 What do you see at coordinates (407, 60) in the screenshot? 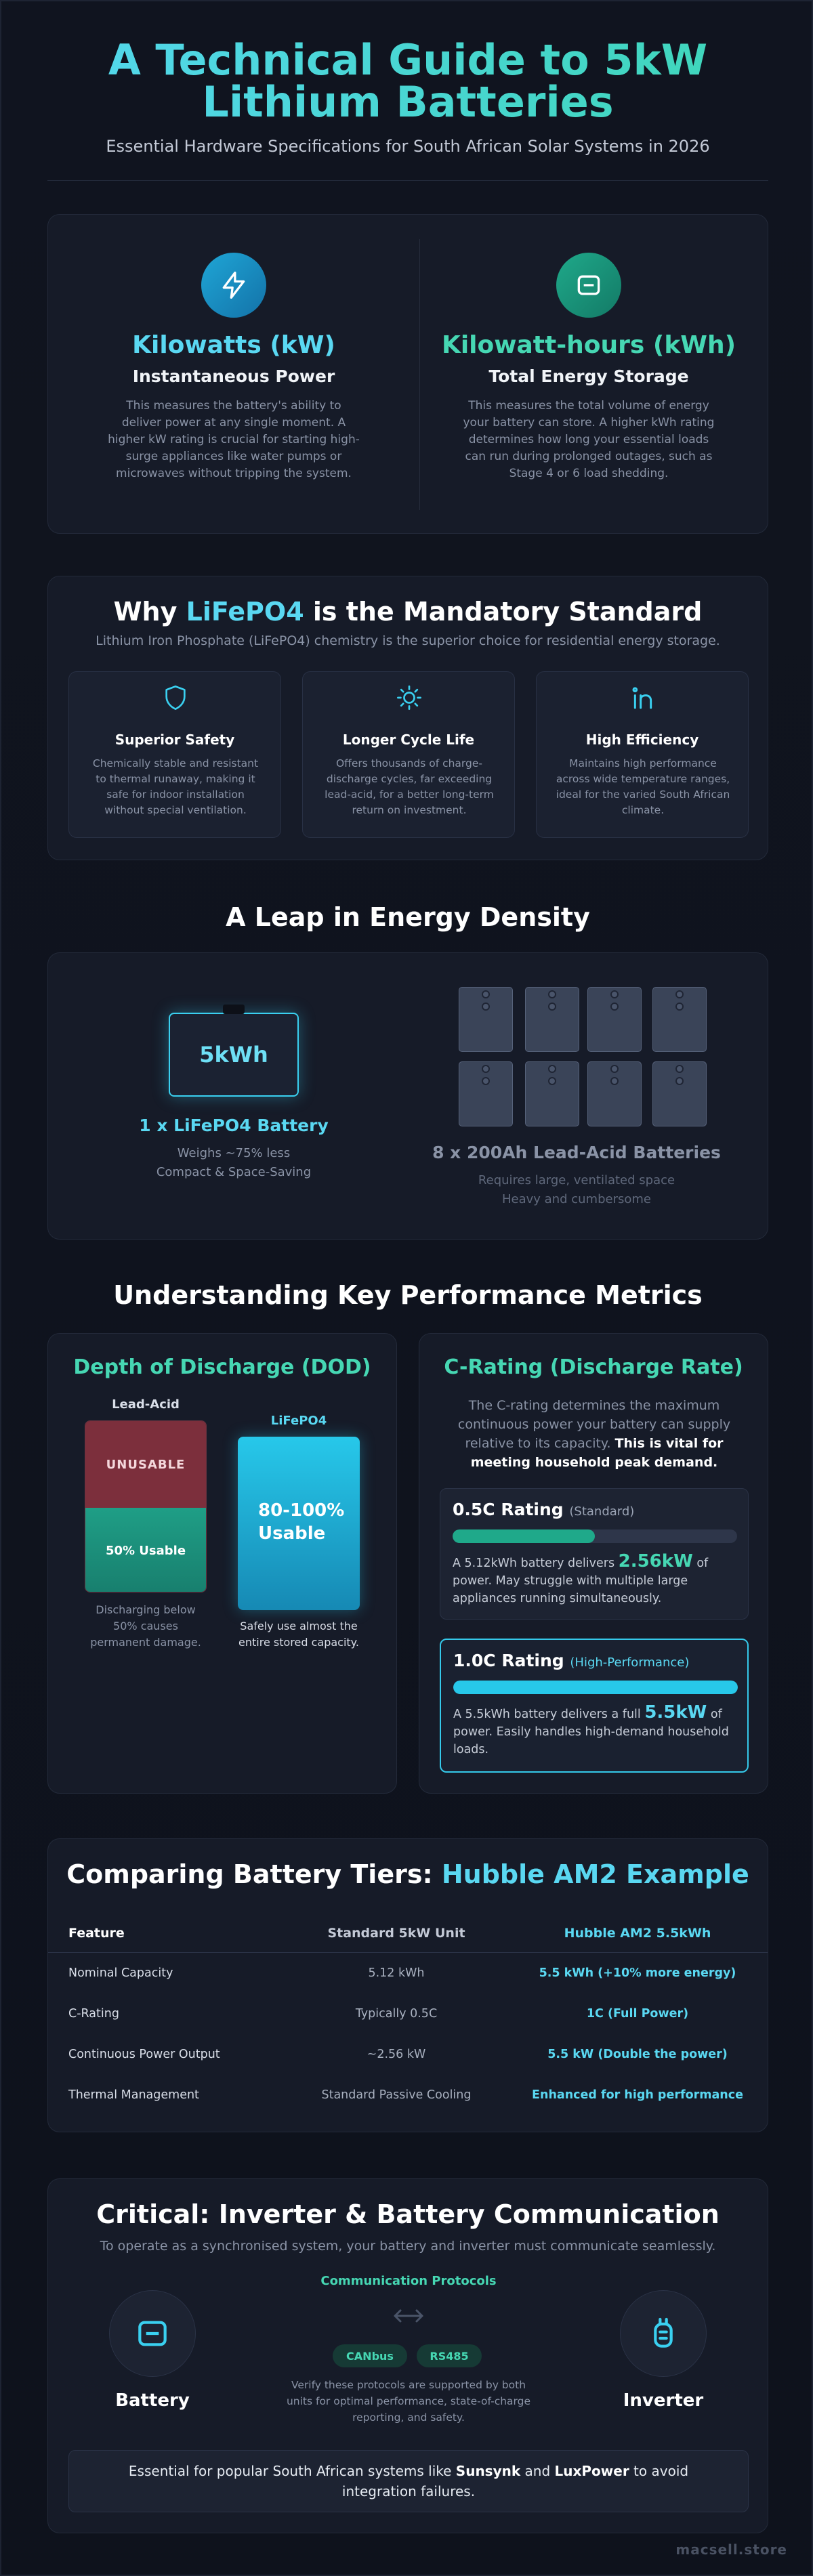
I see `title-line-1: A Technical Guide to 5kW` at bounding box center [407, 60].